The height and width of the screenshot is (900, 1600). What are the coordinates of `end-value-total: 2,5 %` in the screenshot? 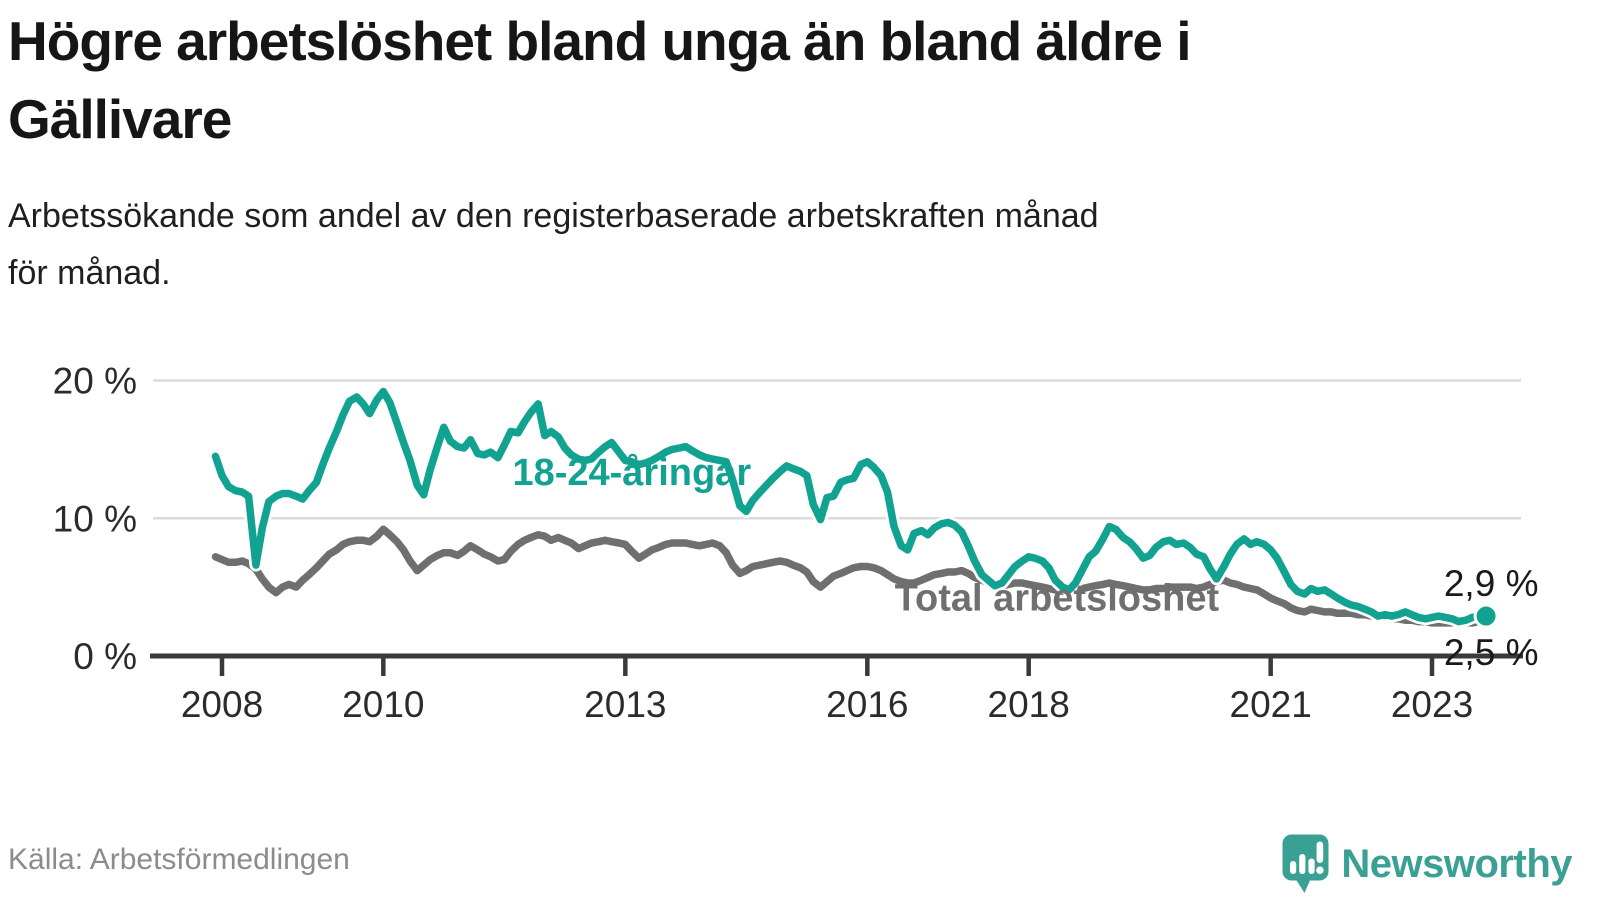 It's located at (1491, 652).